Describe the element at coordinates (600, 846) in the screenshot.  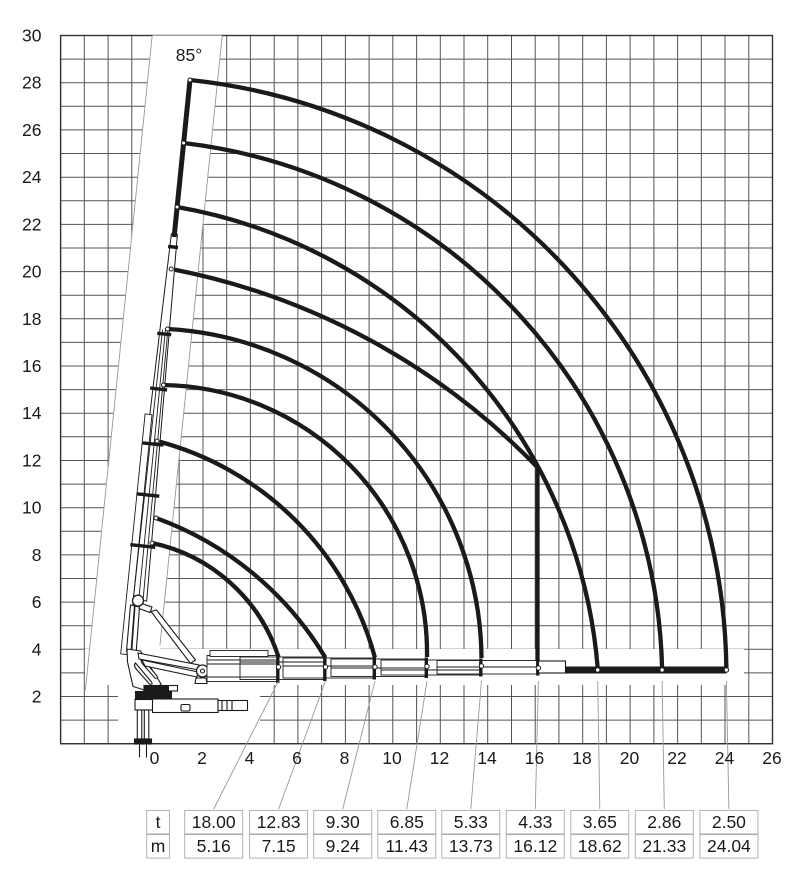
I see `svg-text: 18.62` at that location.